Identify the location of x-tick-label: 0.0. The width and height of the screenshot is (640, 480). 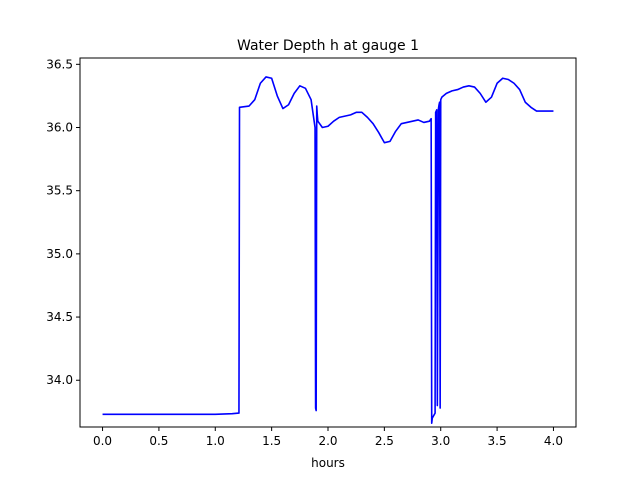
(102, 441).